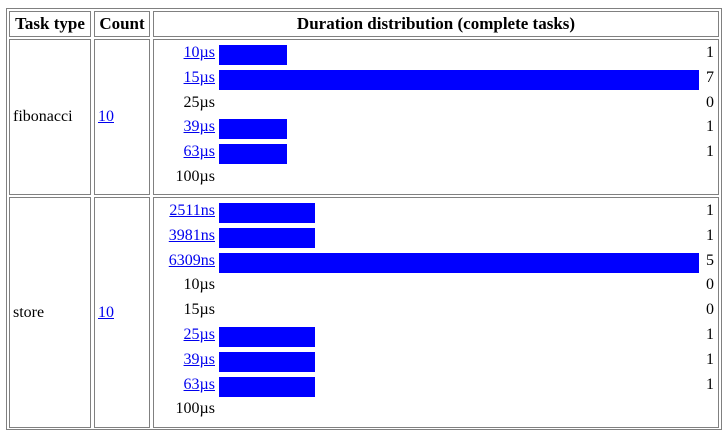 This screenshot has height=435, width=728. Describe the element at coordinates (710, 260) in the screenshot. I see `bucket-count: 5` at that location.